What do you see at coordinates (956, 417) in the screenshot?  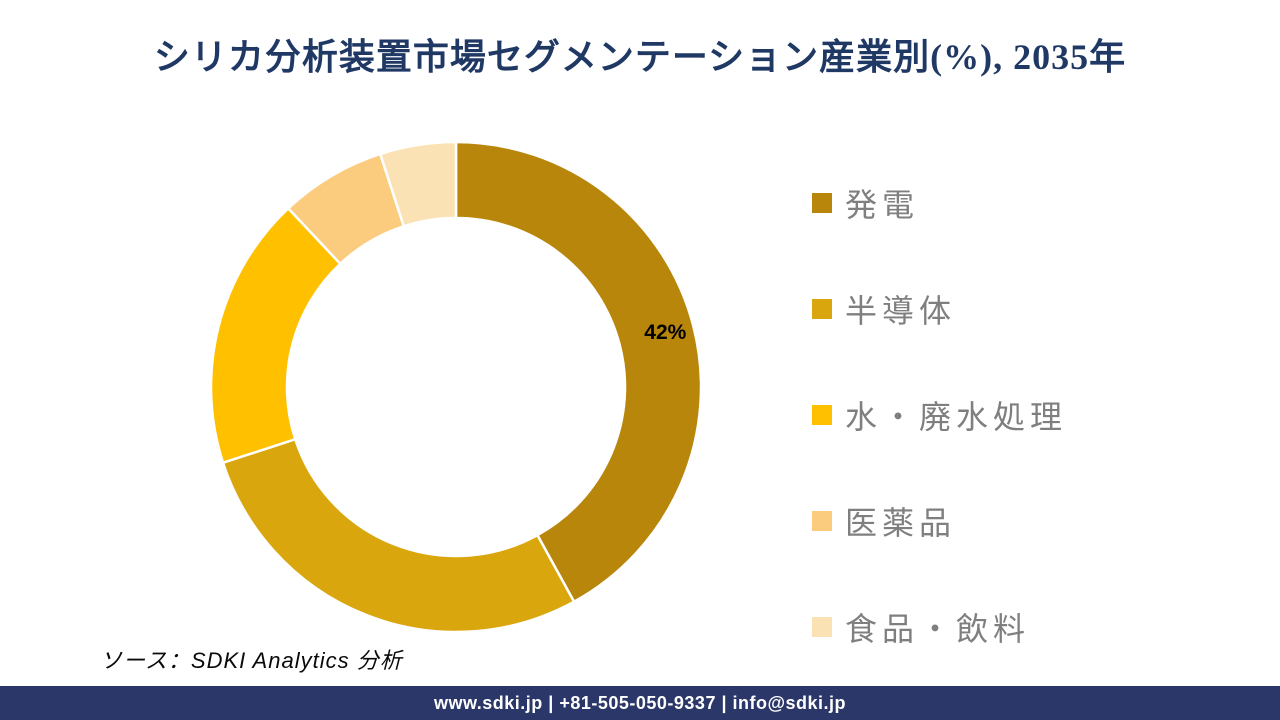 I see `legend-label: 水・廃水処理` at bounding box center [956, 417].